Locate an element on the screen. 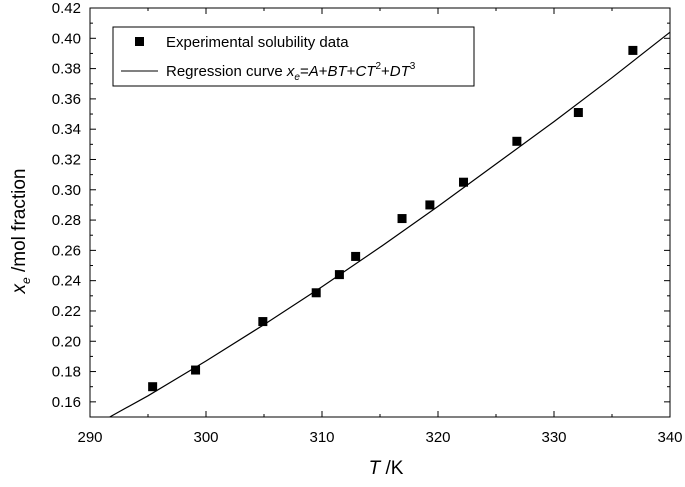 The height and width of the screenshot is (487, 685). y-tick-label: 0.40 is located at coordinates (66, 38).